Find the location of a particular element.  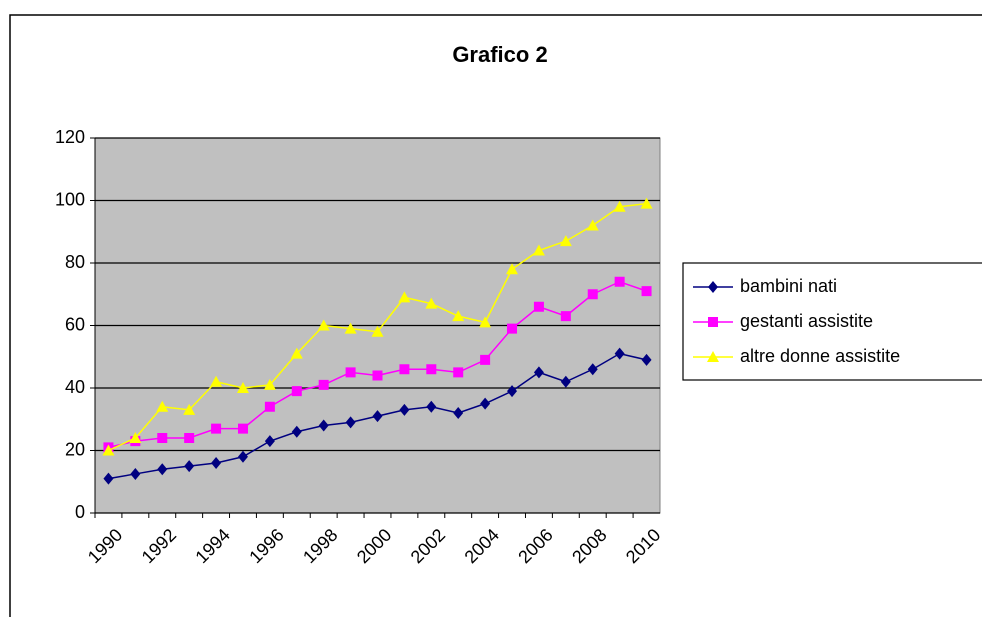

y-tick-label: 120 is located at coordinates (70, 137).